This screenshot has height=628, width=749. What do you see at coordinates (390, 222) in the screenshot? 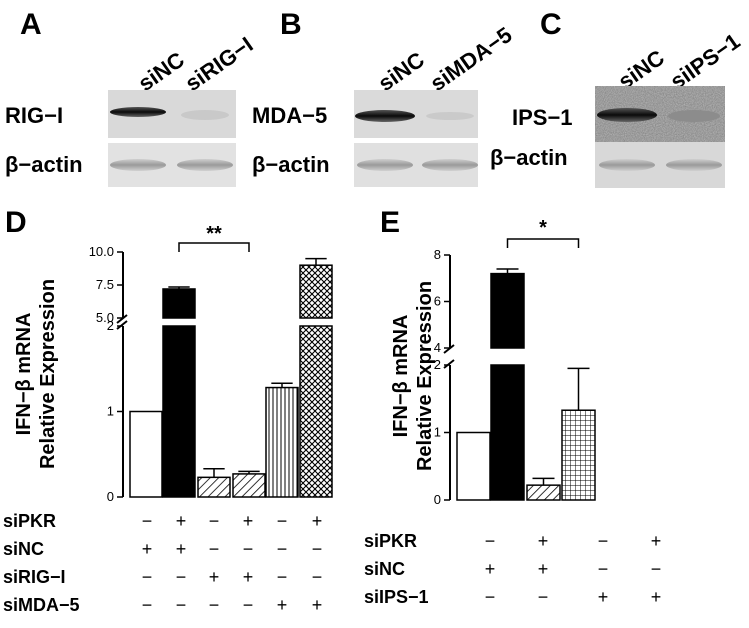
I see `panel-label-e: E` at bounding box center [390, 222].